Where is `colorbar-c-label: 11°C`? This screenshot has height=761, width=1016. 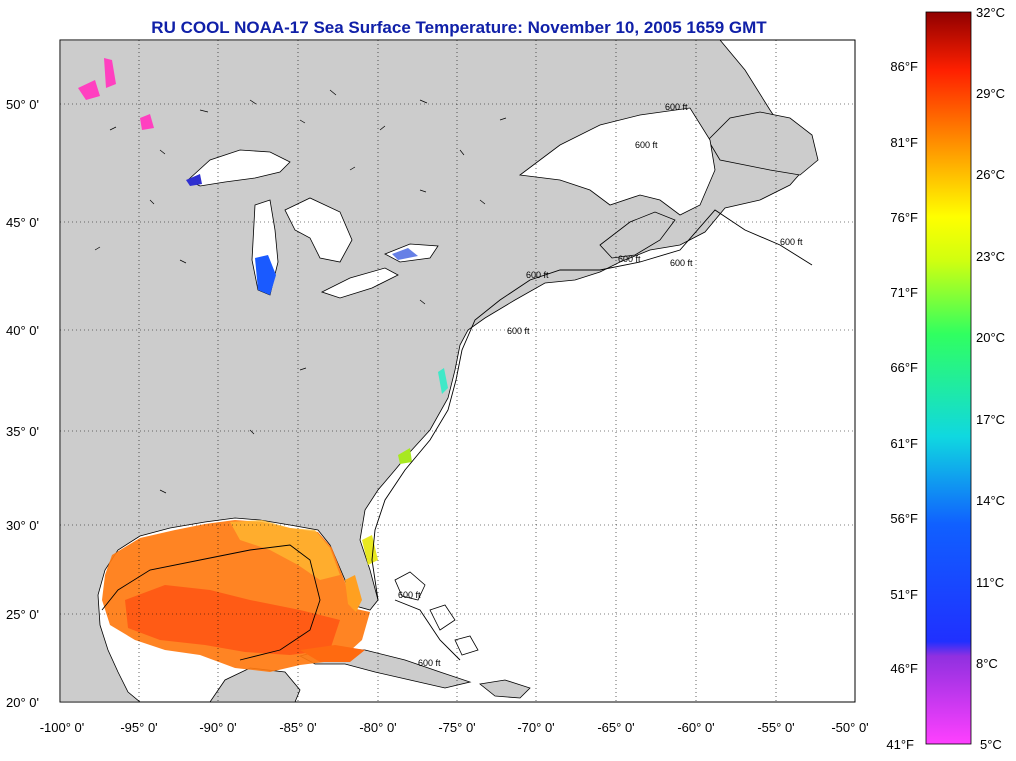 colorbar-c-label: 11°C is located at coordinates (990, 582).